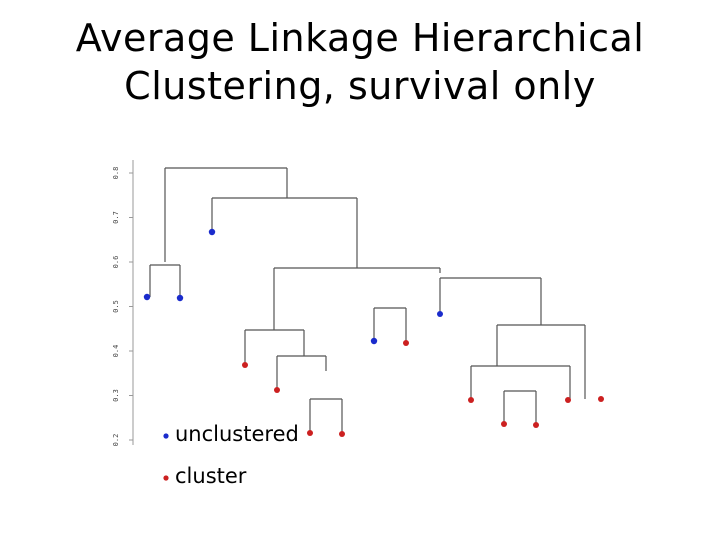 This screenshot has width=720, height=540. What do you see at coordinates (231, 455) in the screenshot?
I see `legend: unclustered cluster` at bounding box center [231, 455].